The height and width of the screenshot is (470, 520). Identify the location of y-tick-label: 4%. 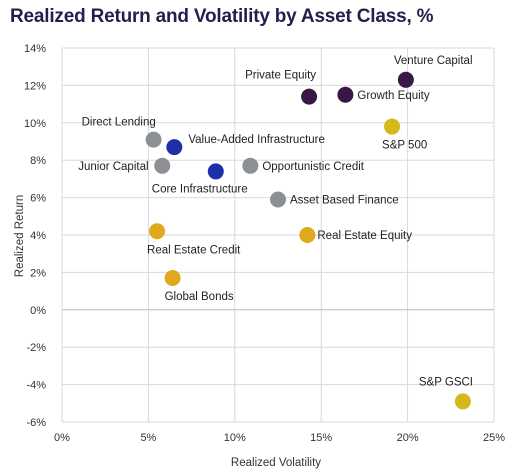
(38, 236).